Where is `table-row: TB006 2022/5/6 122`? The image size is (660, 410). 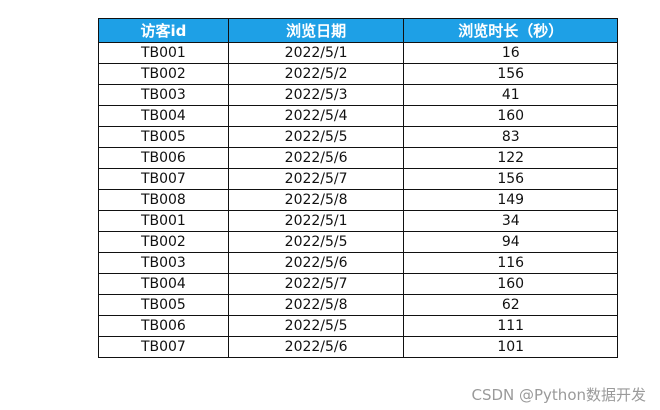
table-row: TB006 2022/5/6 122 is located at coordinates (358, 158).